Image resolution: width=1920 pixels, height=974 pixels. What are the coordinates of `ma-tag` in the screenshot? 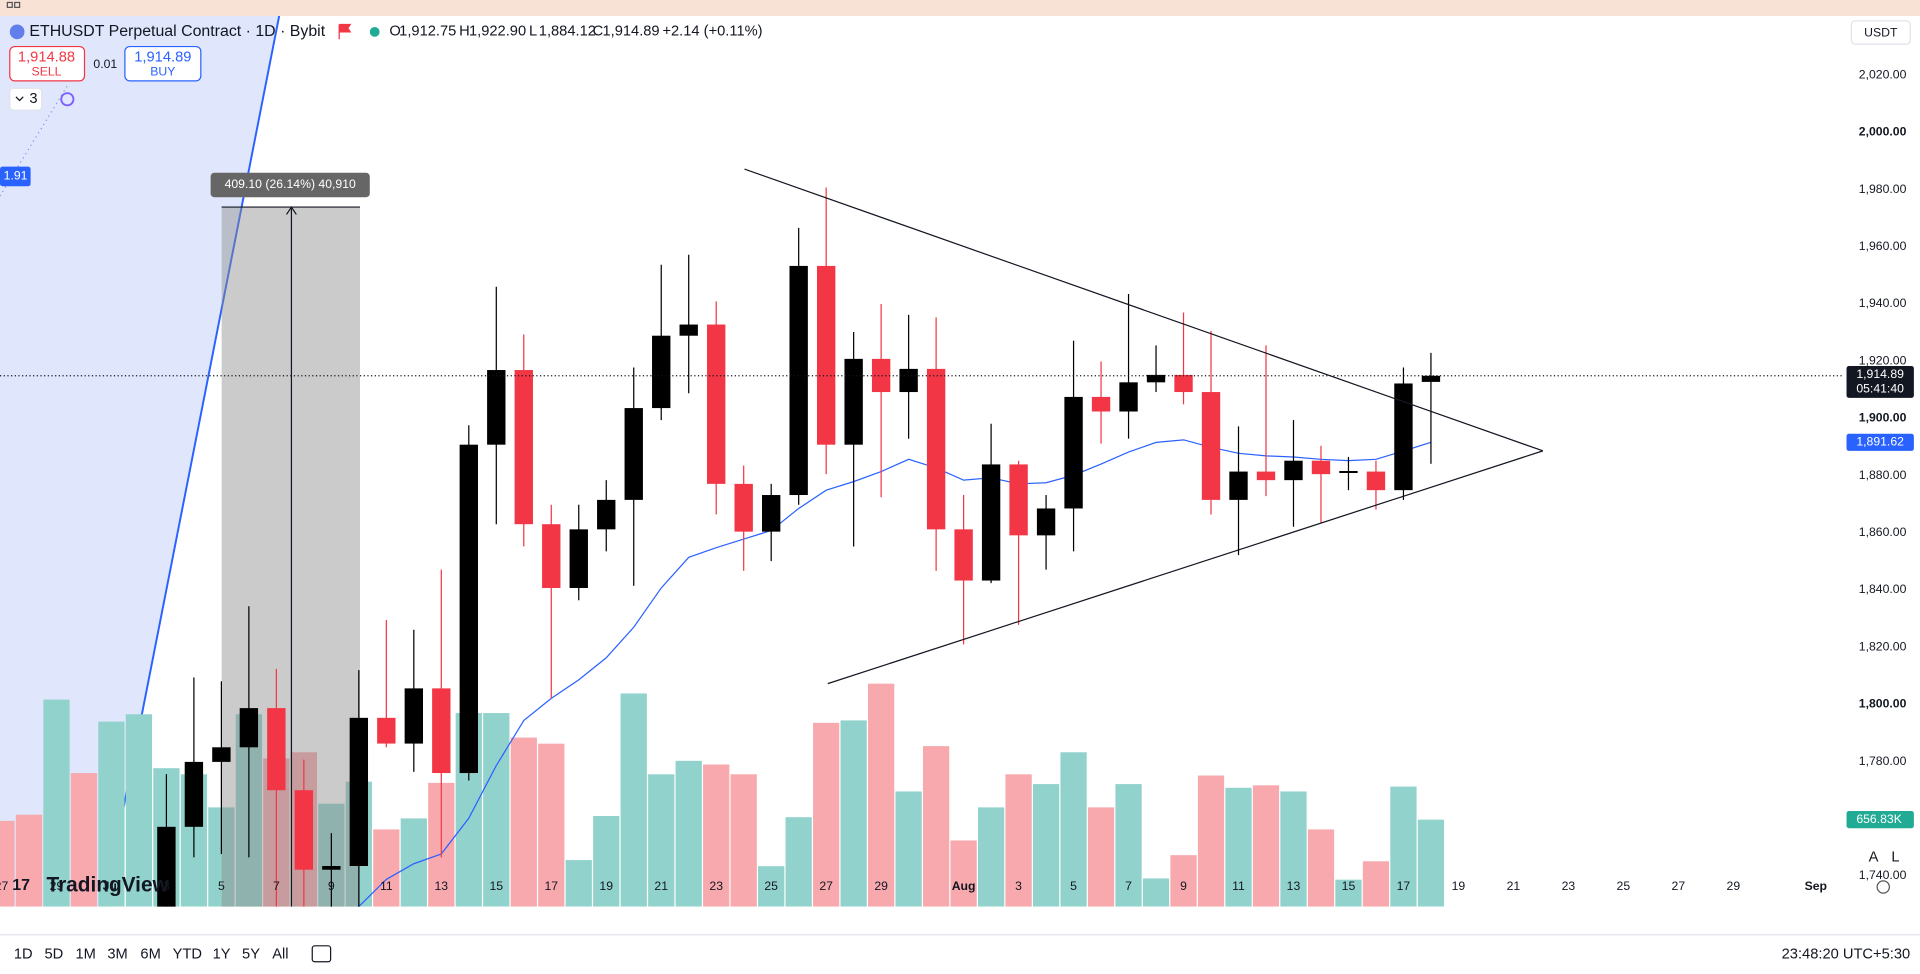 It's located at (1880, 442).